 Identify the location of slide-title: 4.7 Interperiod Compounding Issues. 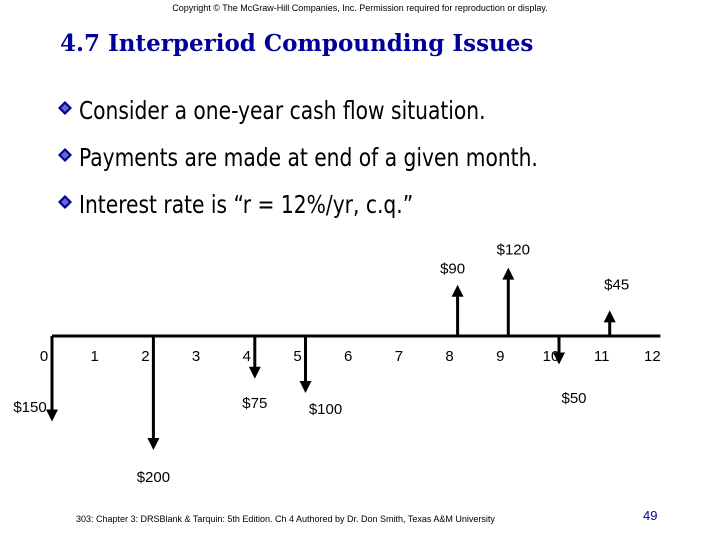
(297, 43).